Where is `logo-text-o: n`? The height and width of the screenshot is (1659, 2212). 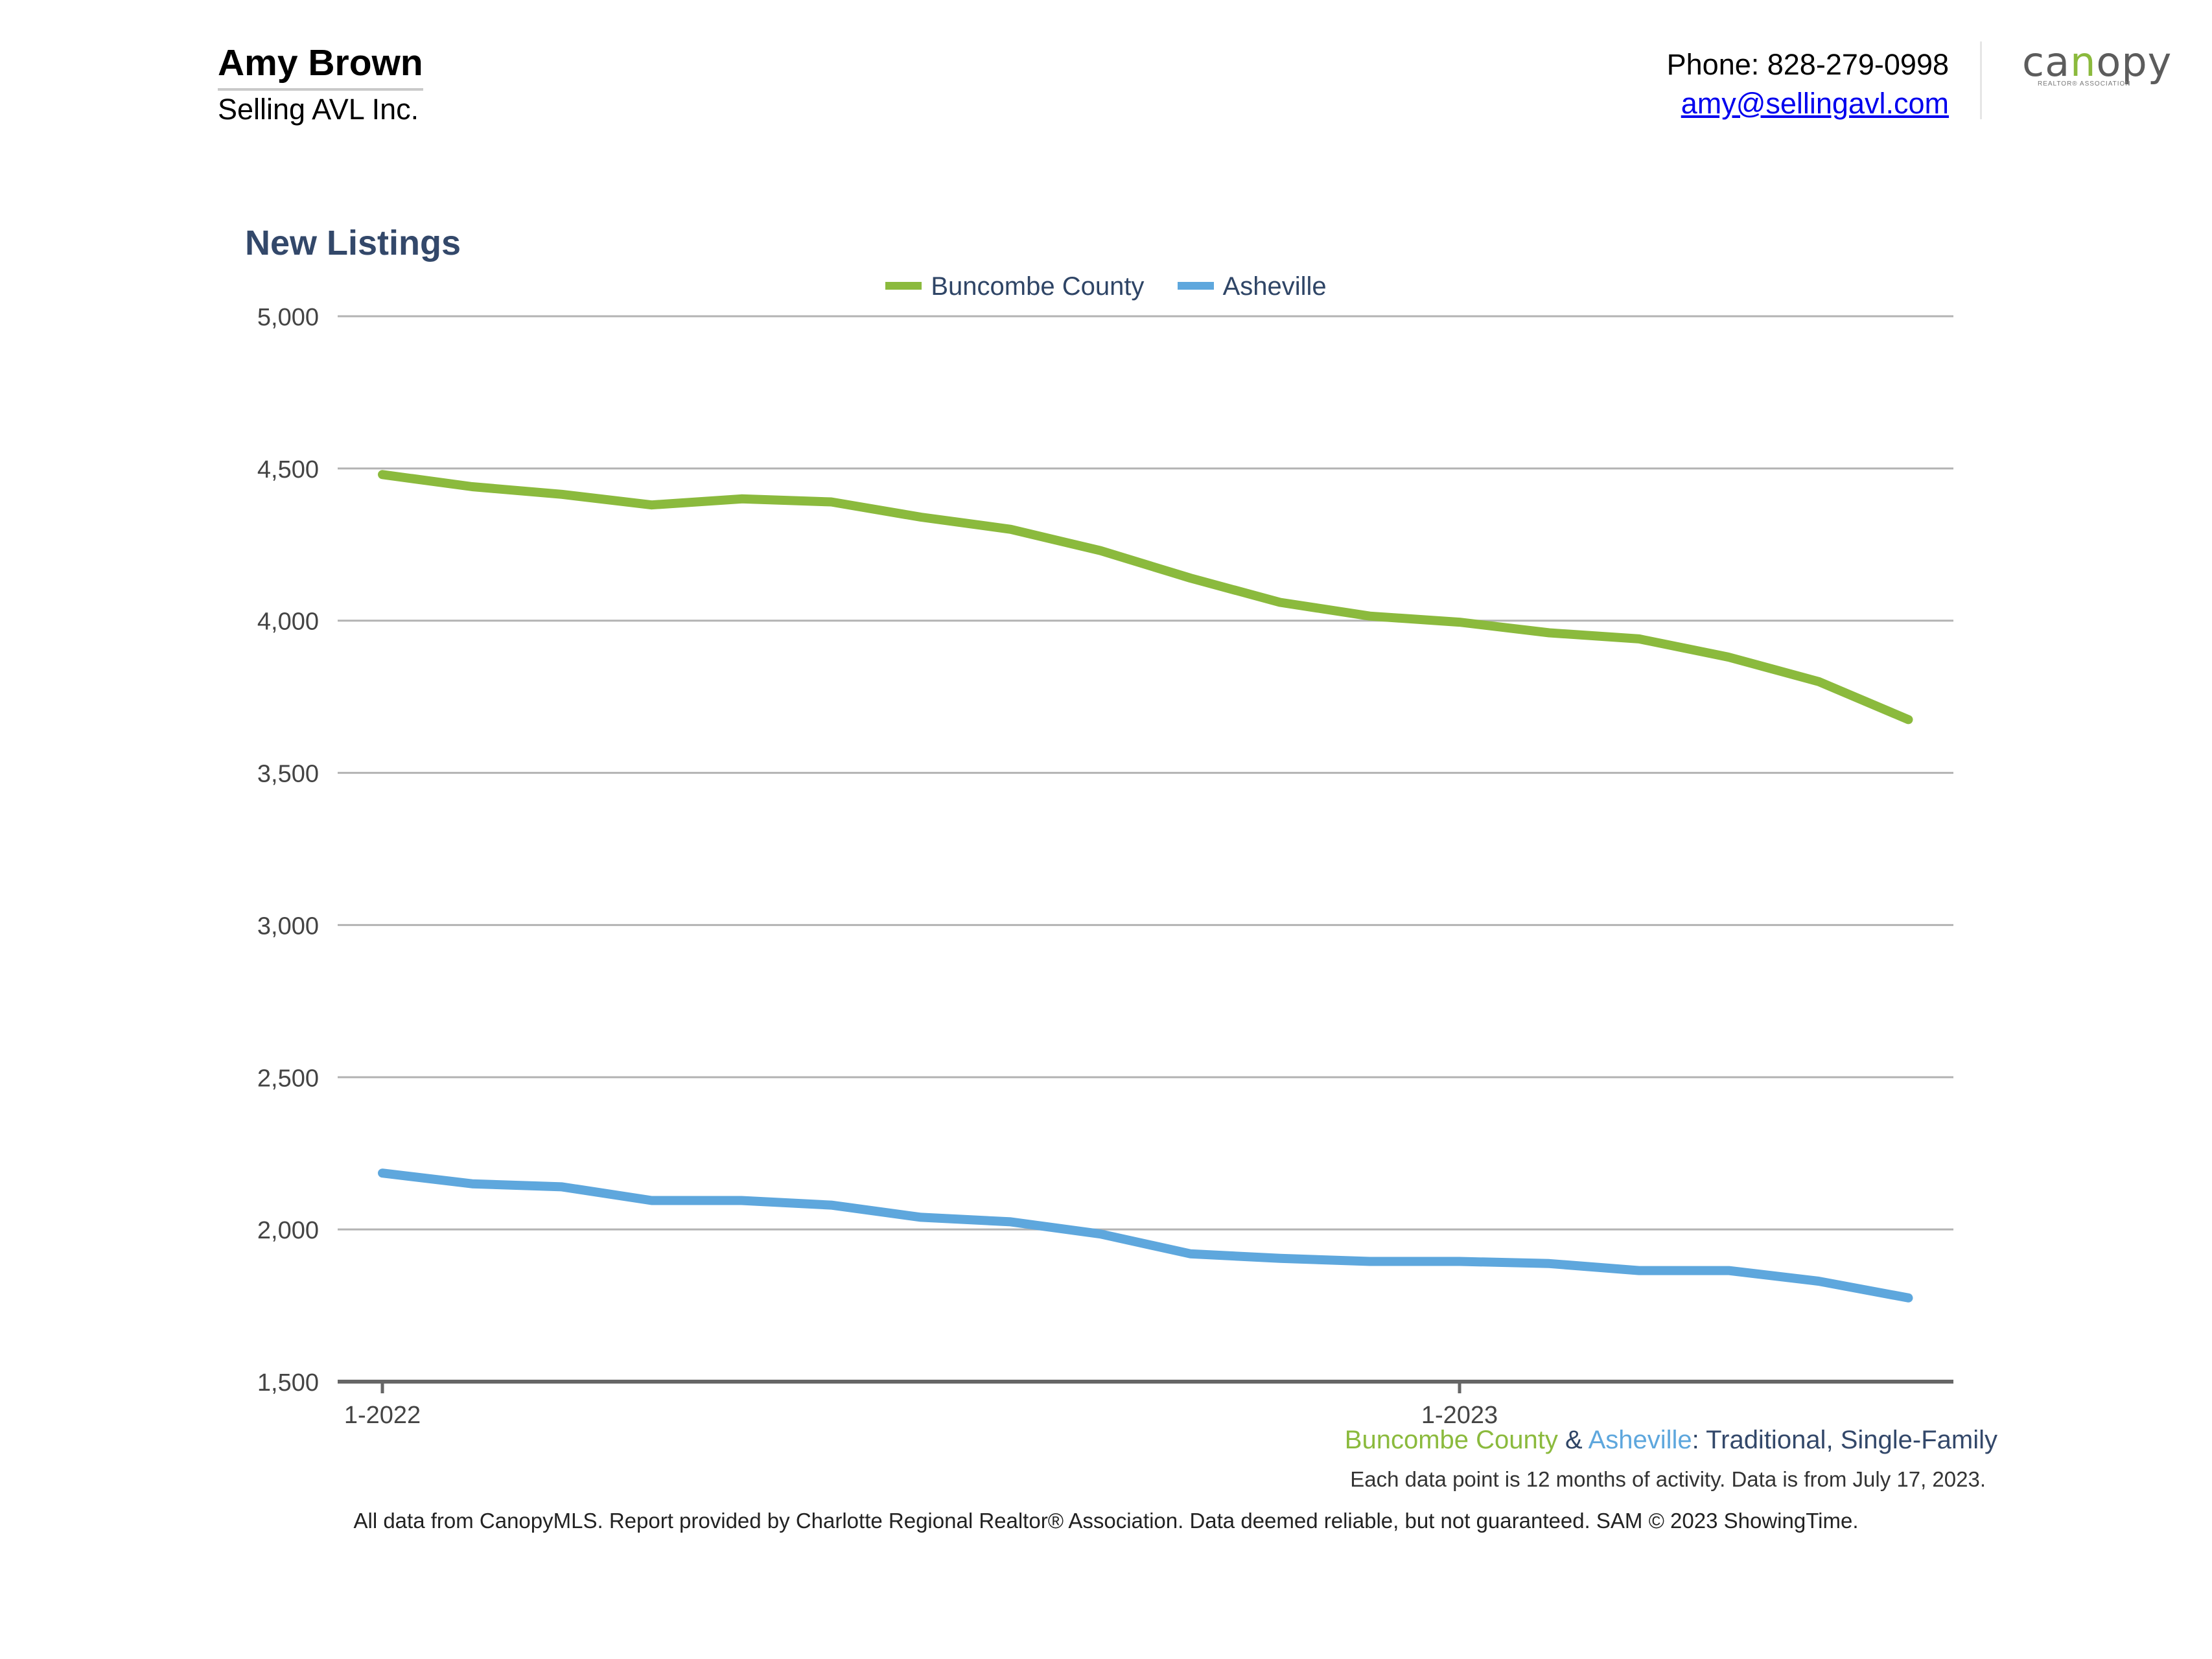 logo-text-o: n is located at coordinates (2083, 62).